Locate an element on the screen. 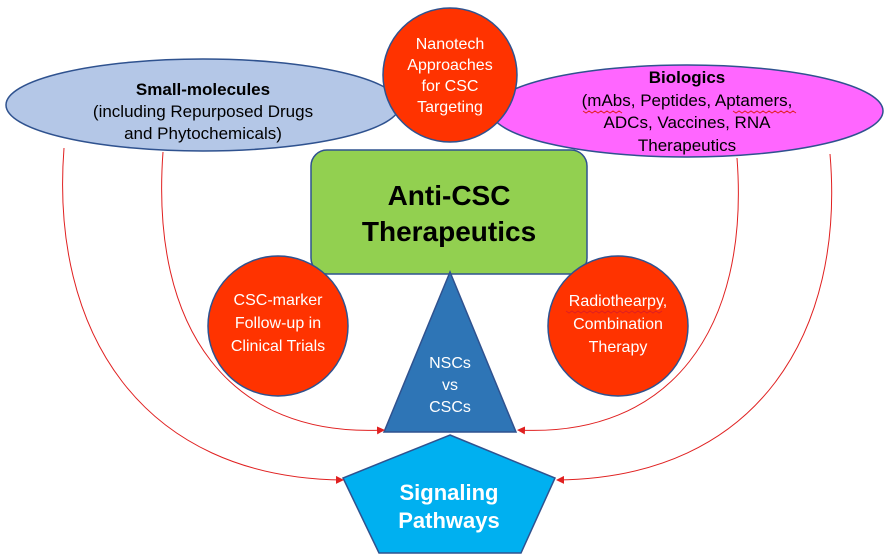 Image resolution: width=895 pixels, height=558 pixels. arrow-small-molecules-to-triangle is located at coordinates (273, 293).